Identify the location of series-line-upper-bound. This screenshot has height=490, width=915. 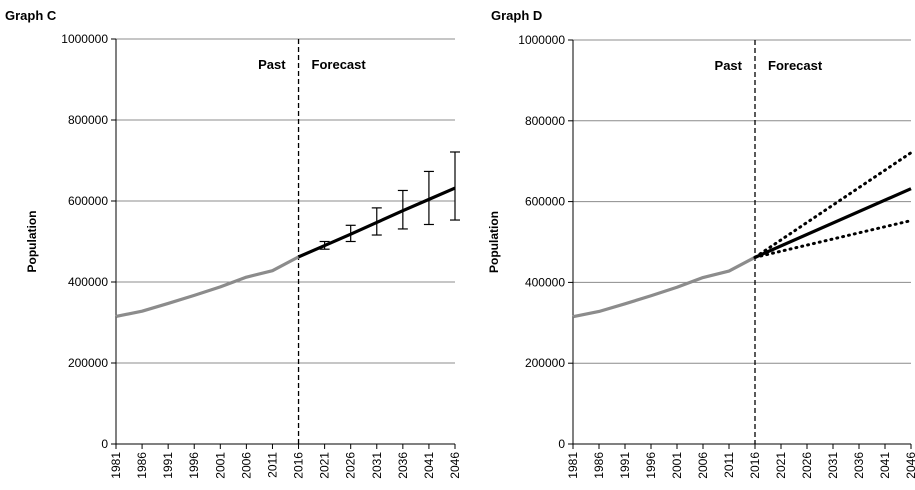
(833, 205).